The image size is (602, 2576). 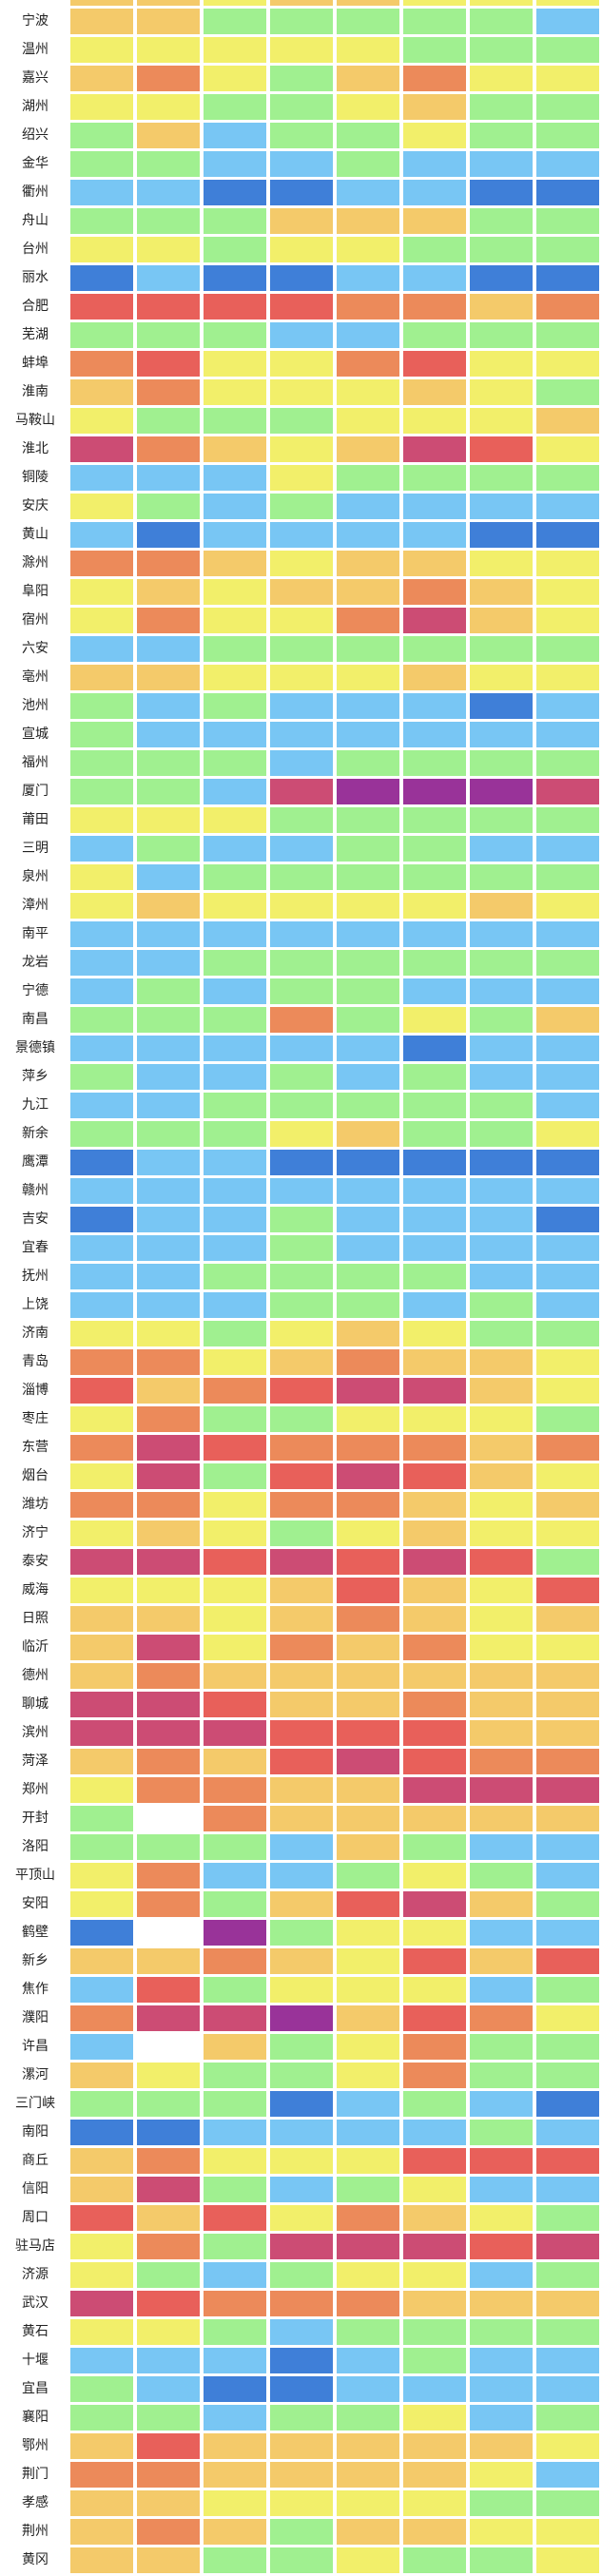 I want to click on row-label: 福州, so click(x=36, y=762).